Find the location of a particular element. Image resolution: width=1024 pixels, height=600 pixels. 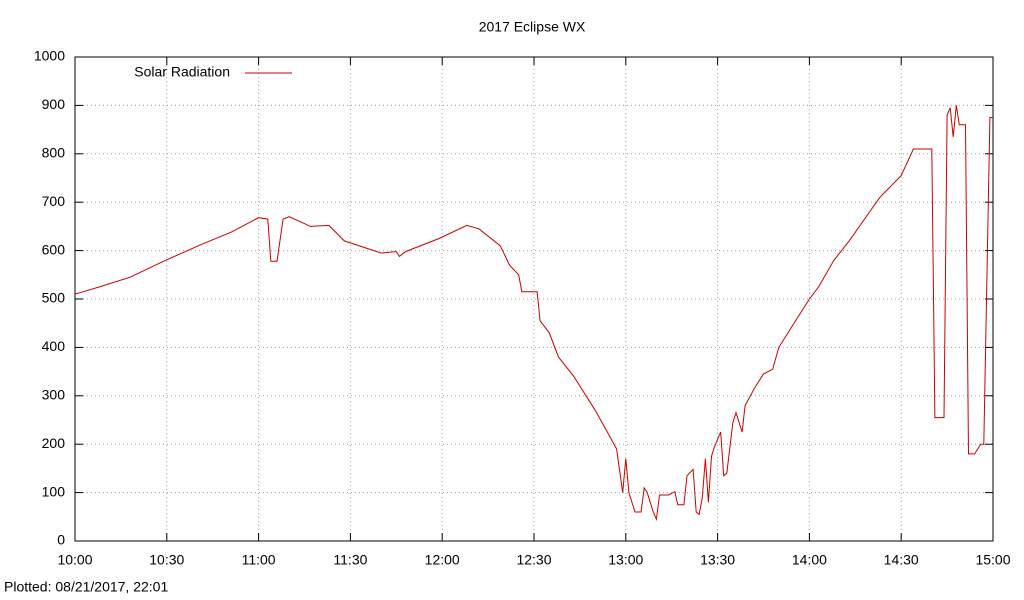

y-tick-label: 200 is located at coordinates (54, 443).